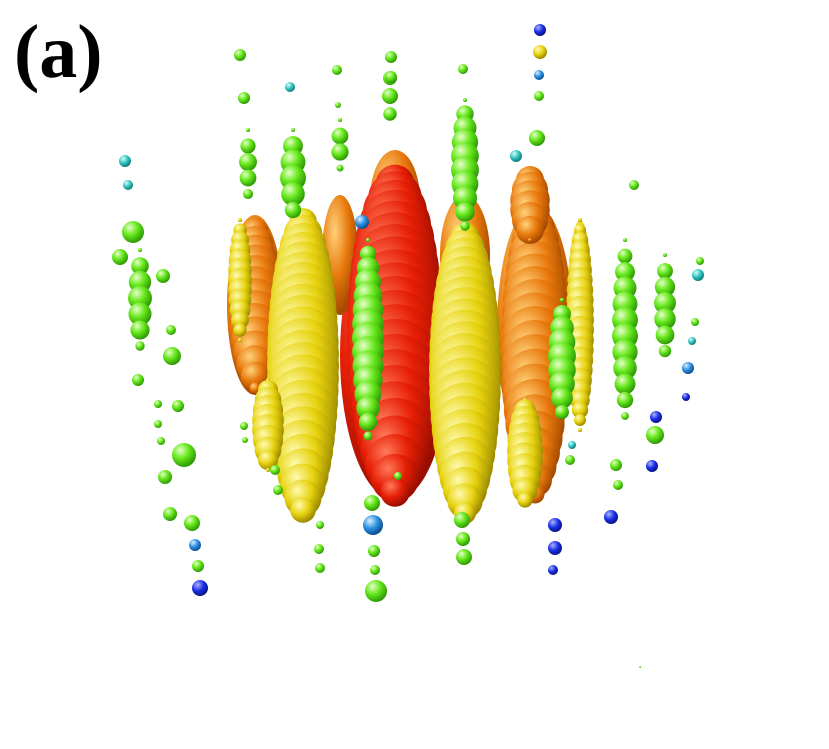 This screenshot has height=749, width=829. What do you see at coordinates (58, 52) in the screenshot?
I see `panel-label: (a)` at bounding box center [58, 52].